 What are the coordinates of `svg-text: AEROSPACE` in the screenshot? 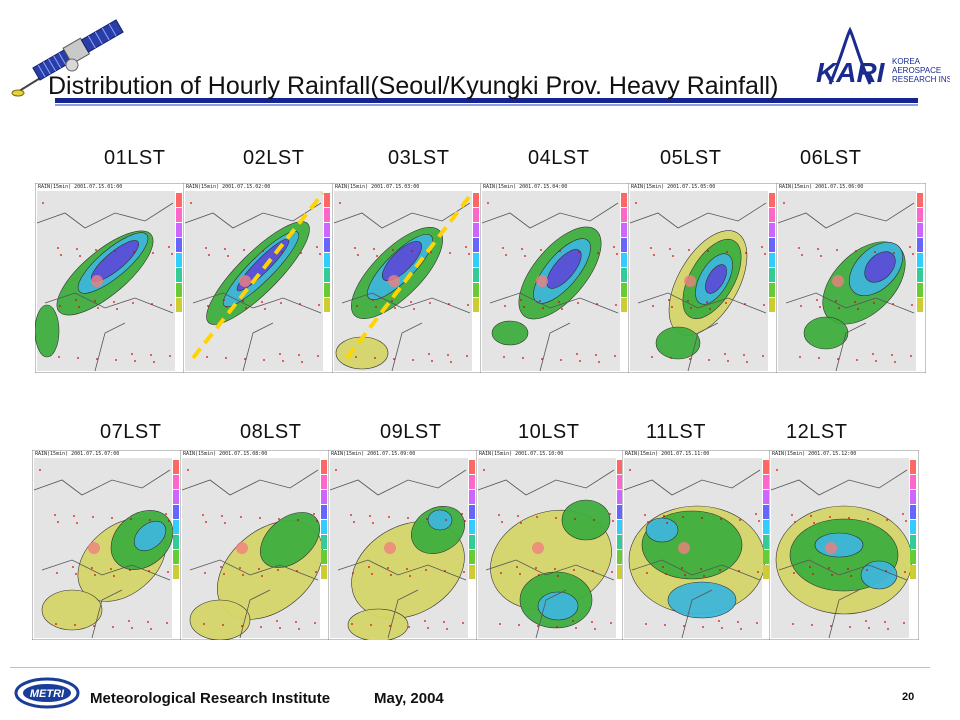 It's located at (916, 70).